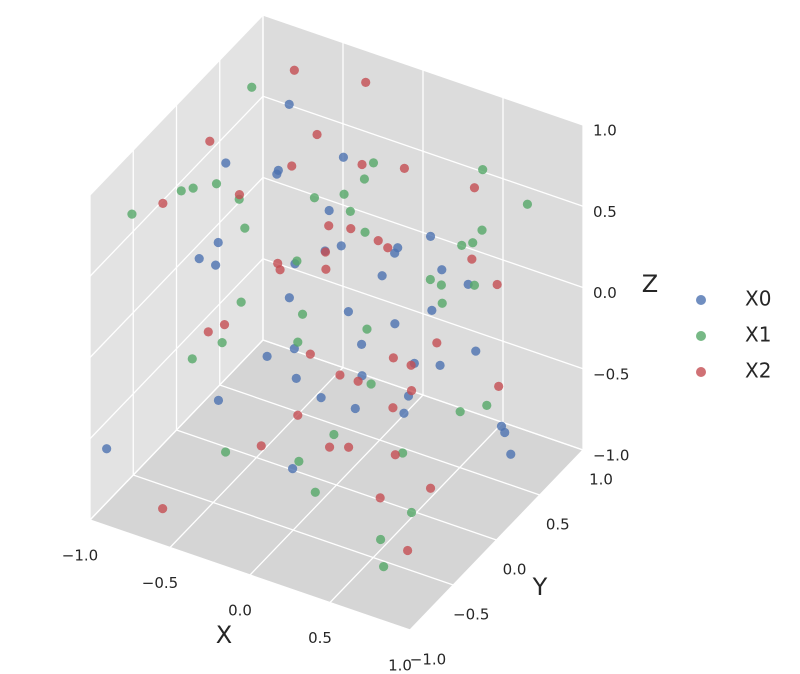 The width and height of the screenshot is (800, 674). I want to click on y-tick-label: 0.5, so click(558, 525).